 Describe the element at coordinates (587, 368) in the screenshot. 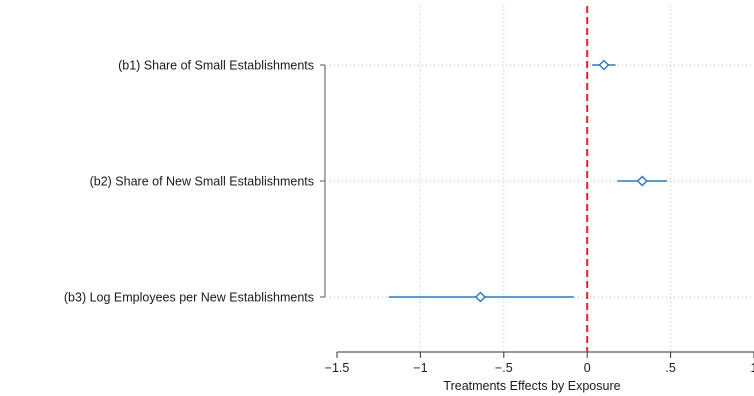

I see `x-tick-label: 0` at that location.